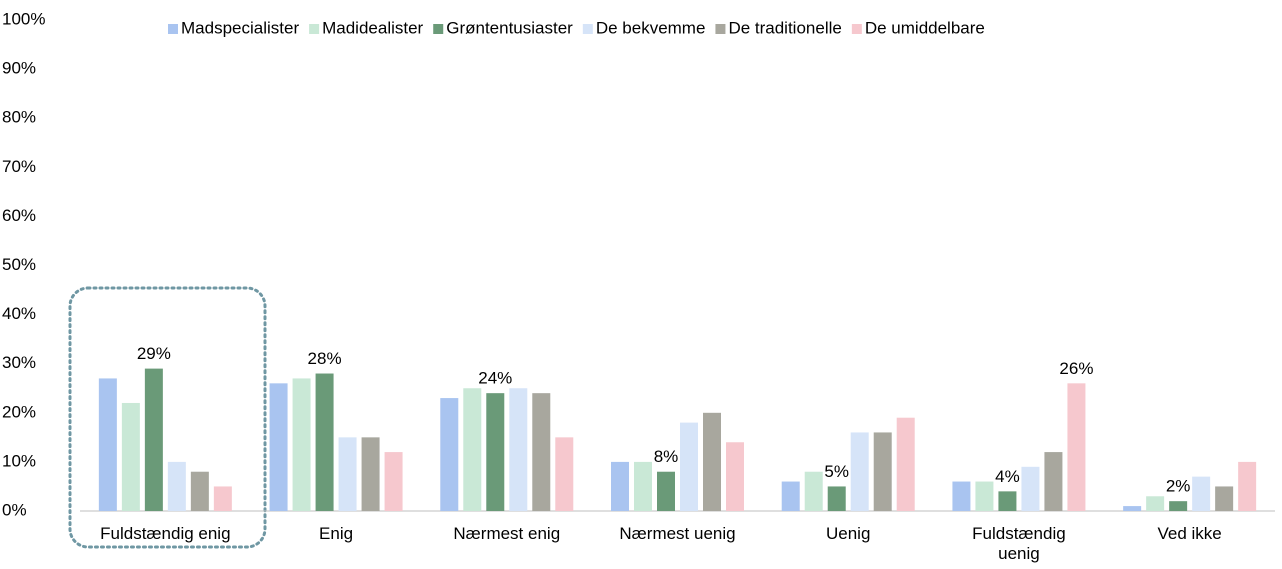  I want to click on y-tick-label: 70%, so click(19, 166).